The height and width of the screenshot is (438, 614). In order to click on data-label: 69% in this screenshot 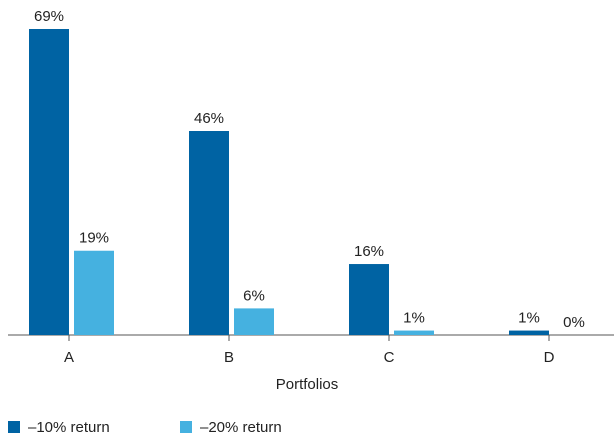, I will do `click(49, 16)`.